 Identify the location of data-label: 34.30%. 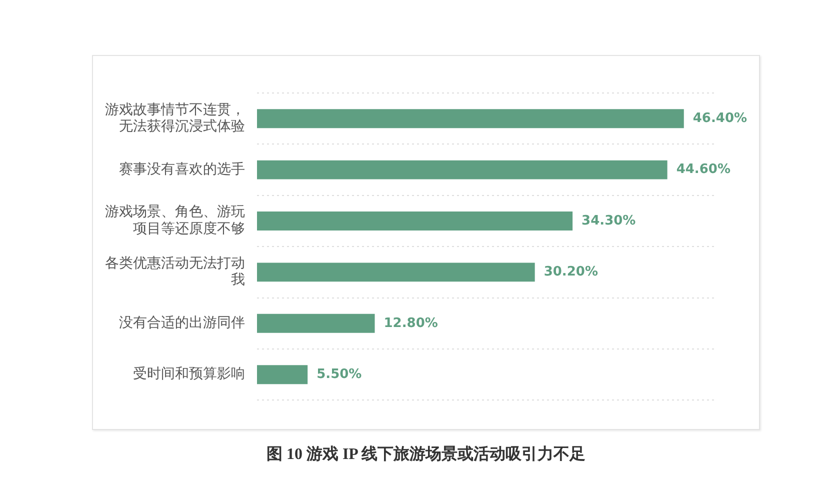
(609, 220).